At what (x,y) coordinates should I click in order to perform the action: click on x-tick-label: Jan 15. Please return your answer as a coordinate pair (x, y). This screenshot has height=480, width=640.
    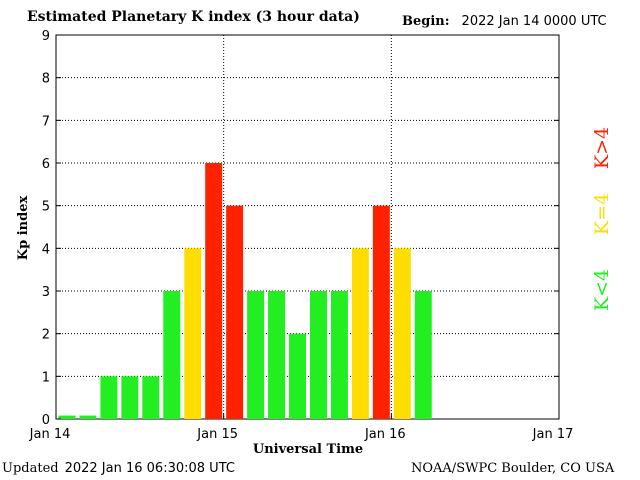
    Looking at the image, I should click on (217, 434).